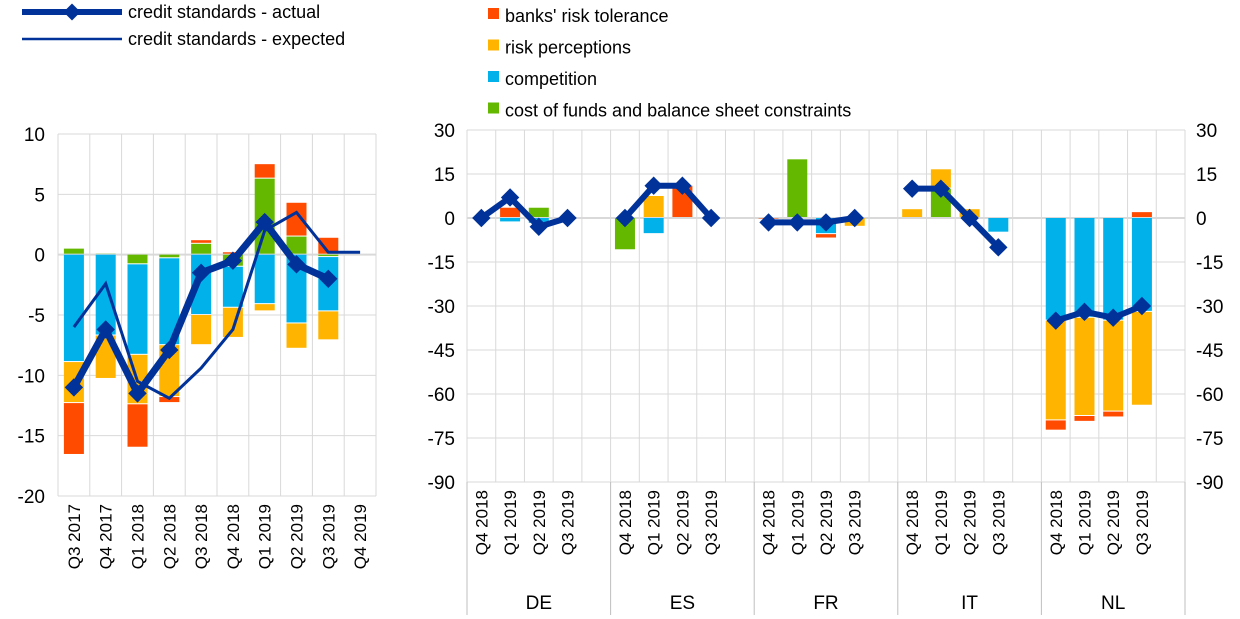  Describe the element at coordinates (1113, 603) in the screenshot. I see `group-label: NL` at that location.